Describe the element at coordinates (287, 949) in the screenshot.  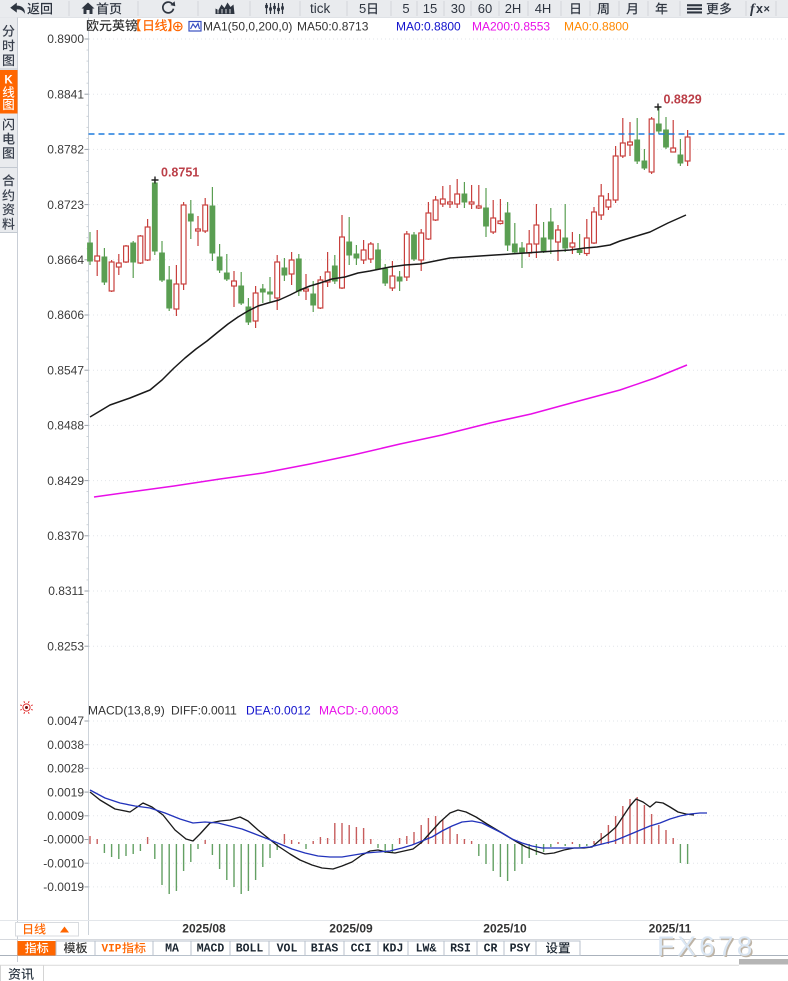
I see `svg-text: VOL` at that location.